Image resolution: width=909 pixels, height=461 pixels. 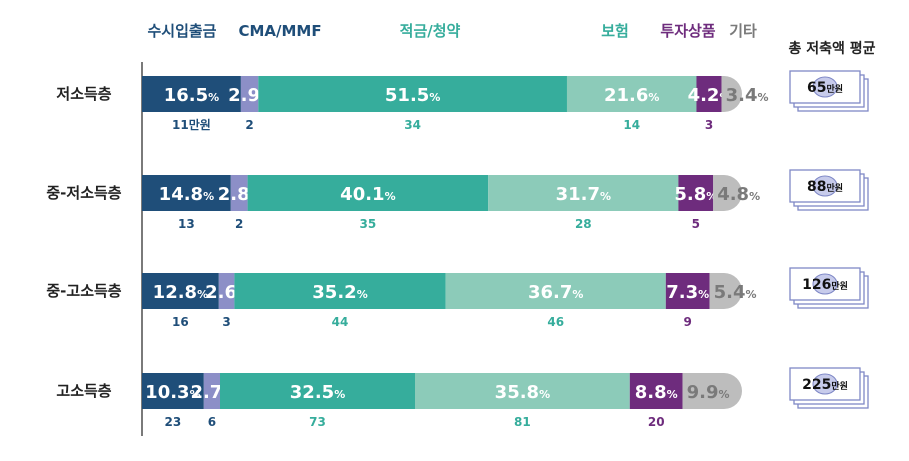 What do you see at coordinates (368, 224) in the screenshot?
I see `amount-label: 35` at bounding box center [368, 224].